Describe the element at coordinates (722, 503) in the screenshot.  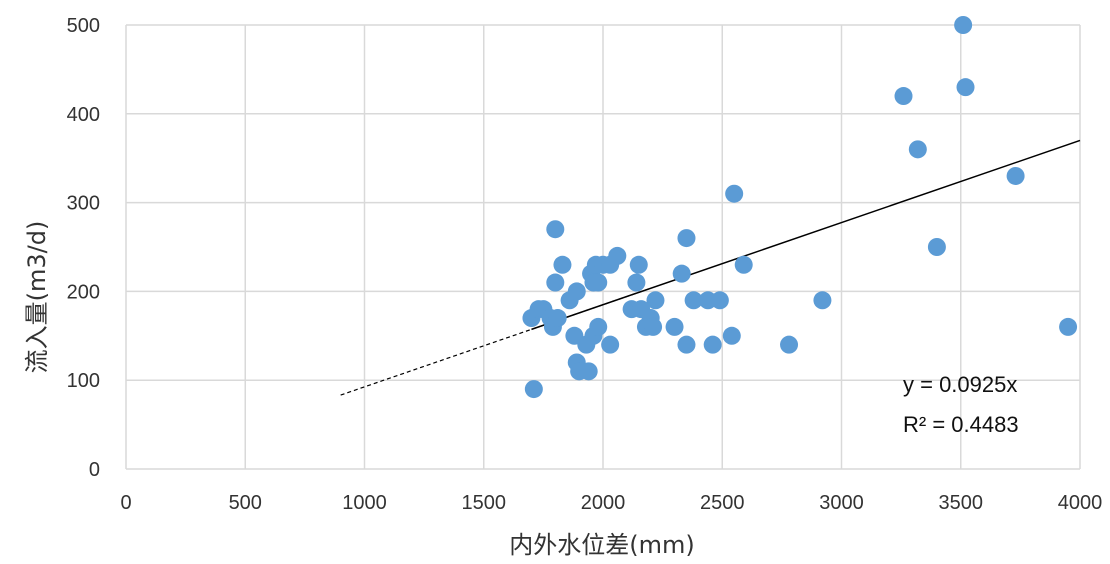
I see `x-tick-label: 2500` at that location.